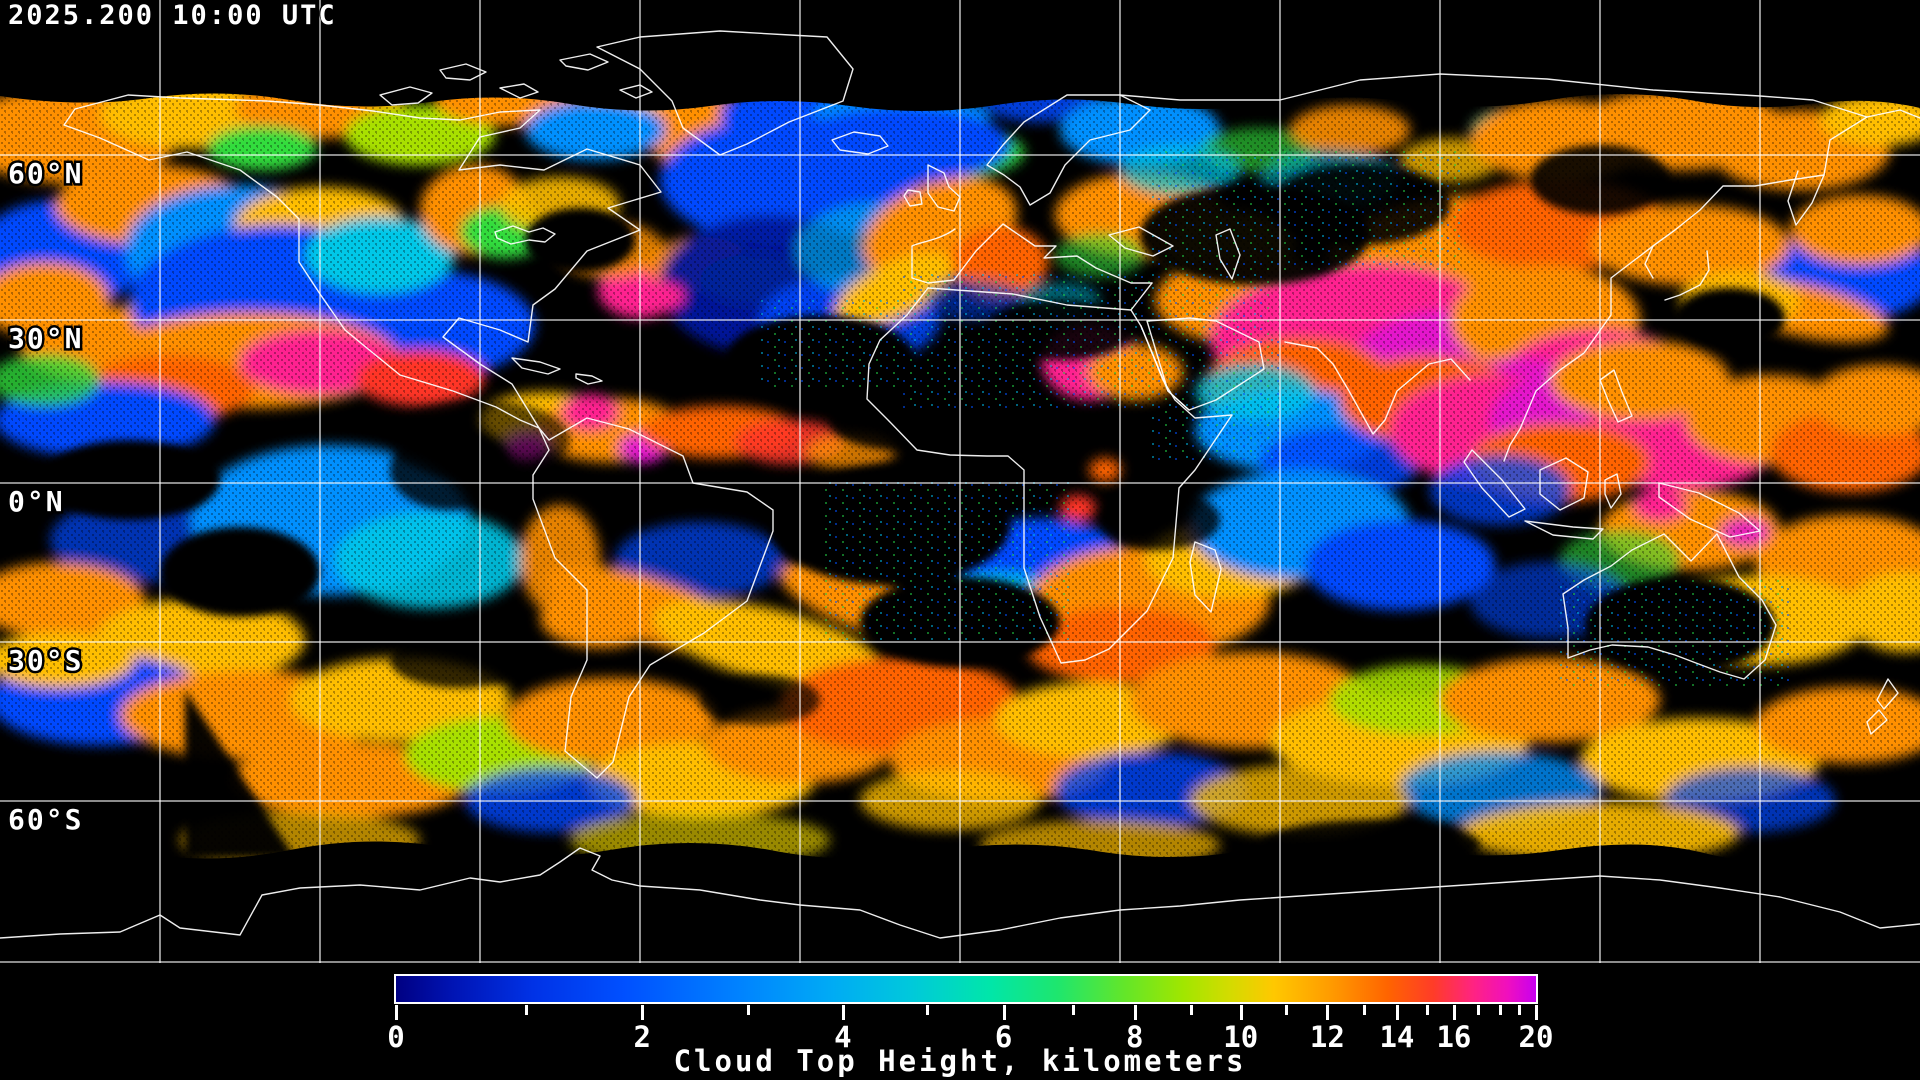 This screenshot has height=1080, width=1920. Describe the element at coordinates (1241, 1037) in the screenshot. I see `colorbar-tick-label-10: 10` at that location.